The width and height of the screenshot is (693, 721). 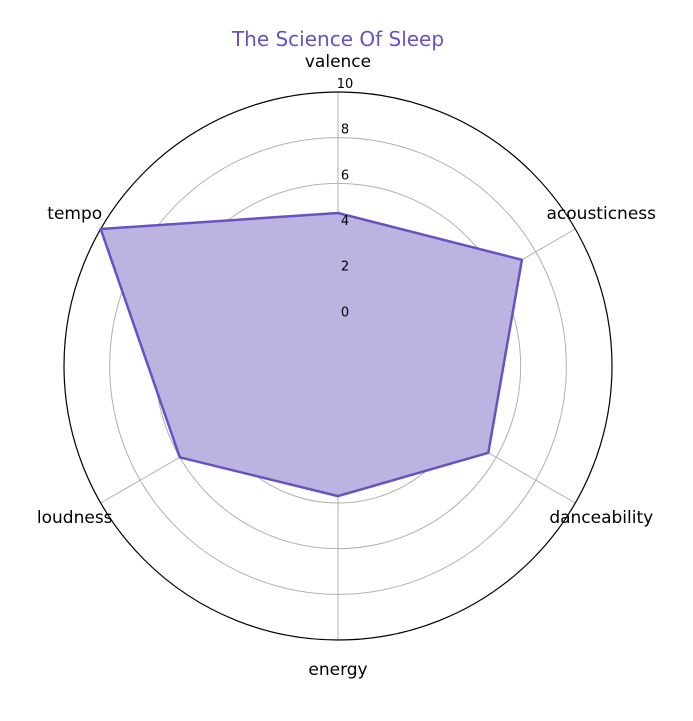 I want to click on axis-label-acousticness: acousticness, so click(x=602, y=214).